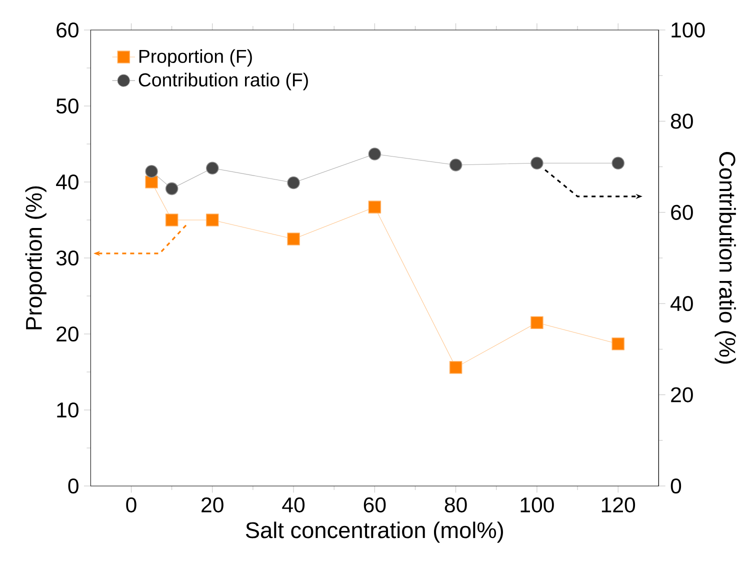 This screenshot has height=570, width=749. I want to click on y2-tick-label: 100, so click(688, 30).